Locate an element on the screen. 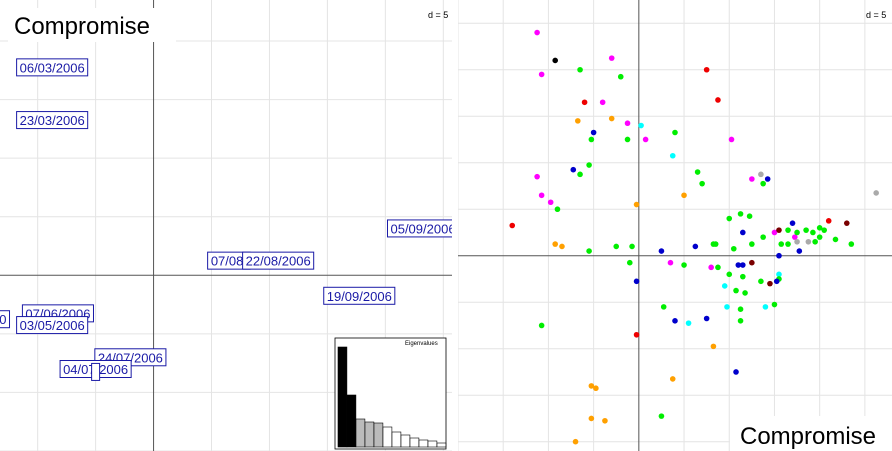  date-label-text: 19/09/2006 is located at coordinates (359, 296).